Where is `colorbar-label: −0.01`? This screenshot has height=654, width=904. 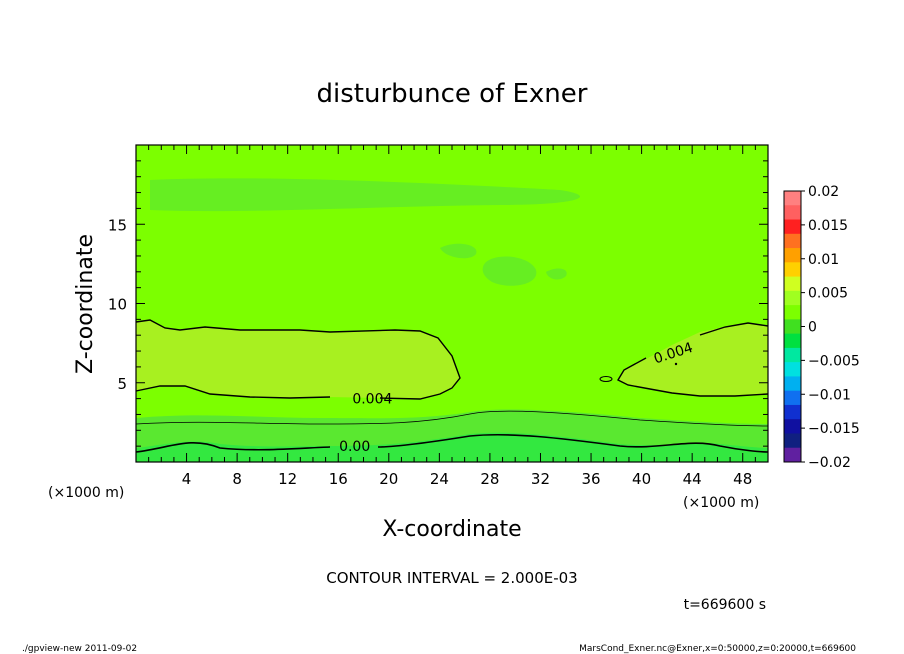
colorbar-label: −0.01 is located at coordinates (829, 395).